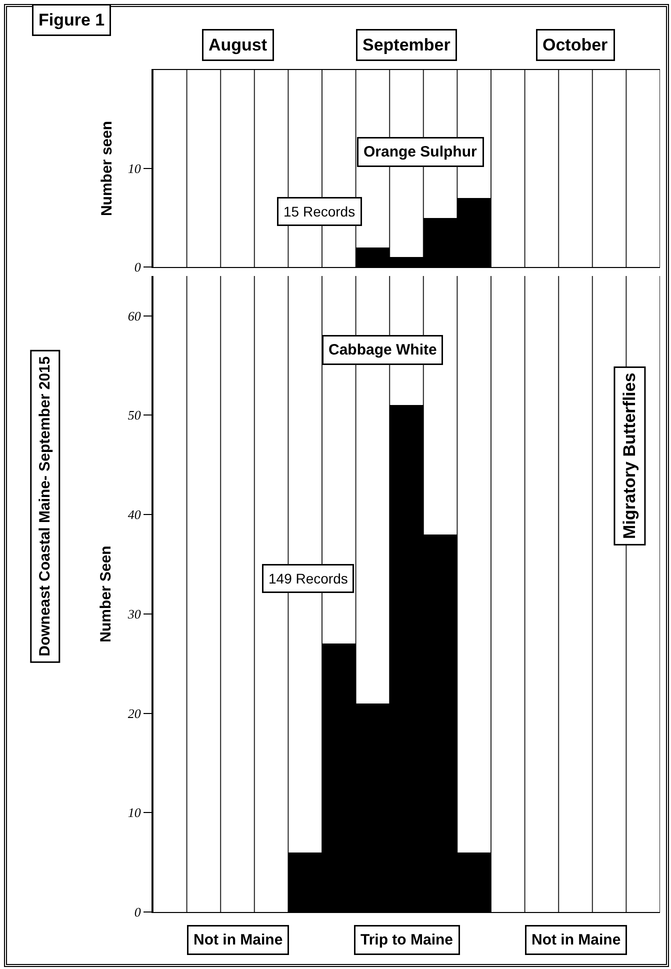  What do you see at coordinates (135, 316) in the screenshot?
I see `y-tick-label: 60` at bounding box center [135, 316].